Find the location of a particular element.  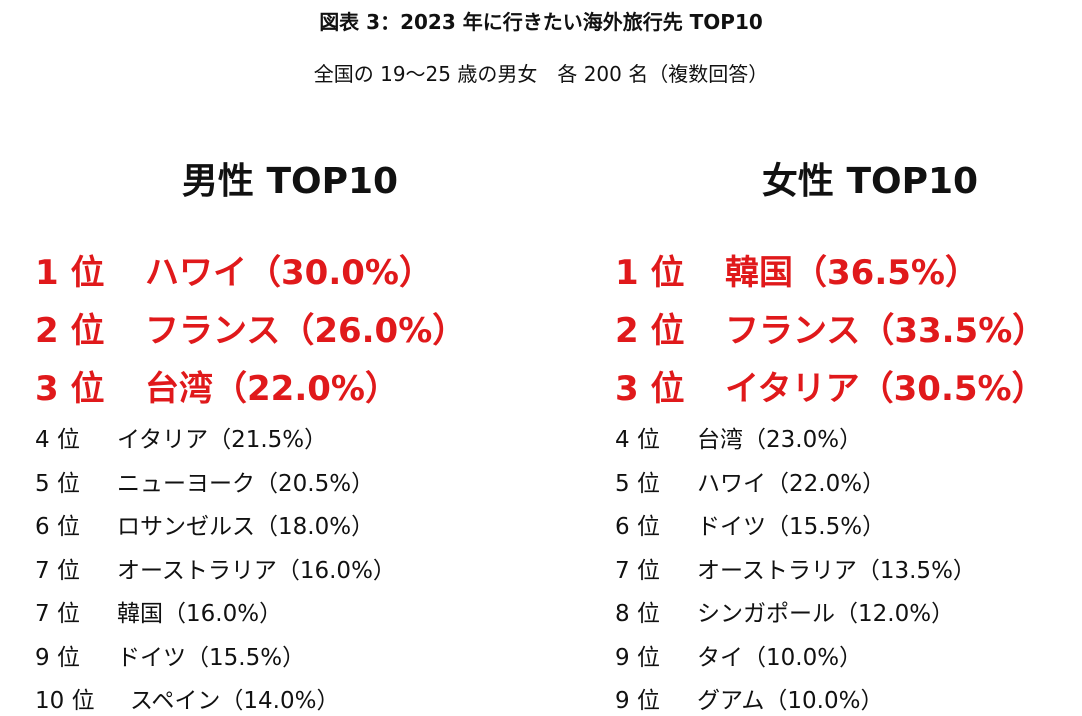

ranking-item: 5 位 ハワイ（22.0%） is located at coordinates (750, 481).